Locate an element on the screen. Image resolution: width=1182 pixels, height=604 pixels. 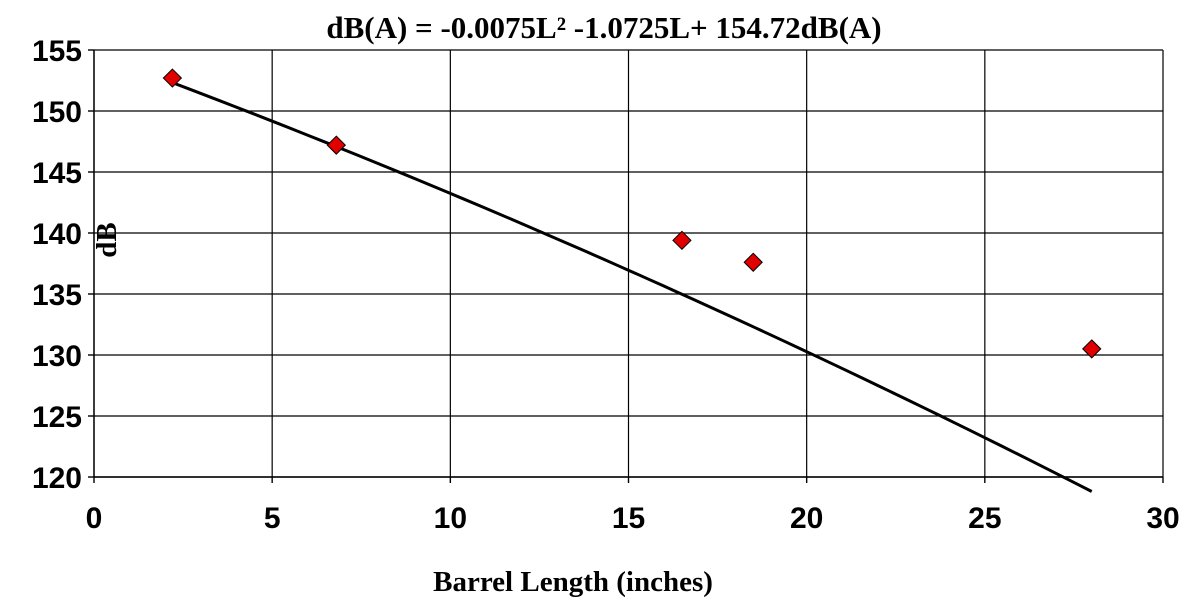
x-tick-label: 30 is located at coordinates (1162, 518).